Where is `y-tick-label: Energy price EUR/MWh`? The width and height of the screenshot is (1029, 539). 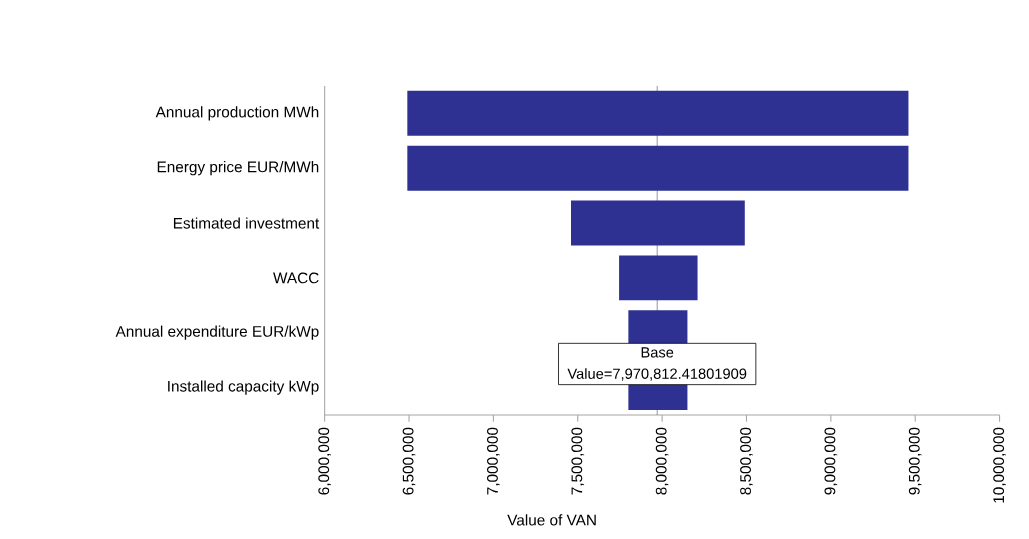 y-tick-label: Energy price EUR/MWh is located at coordinates (238, 168).